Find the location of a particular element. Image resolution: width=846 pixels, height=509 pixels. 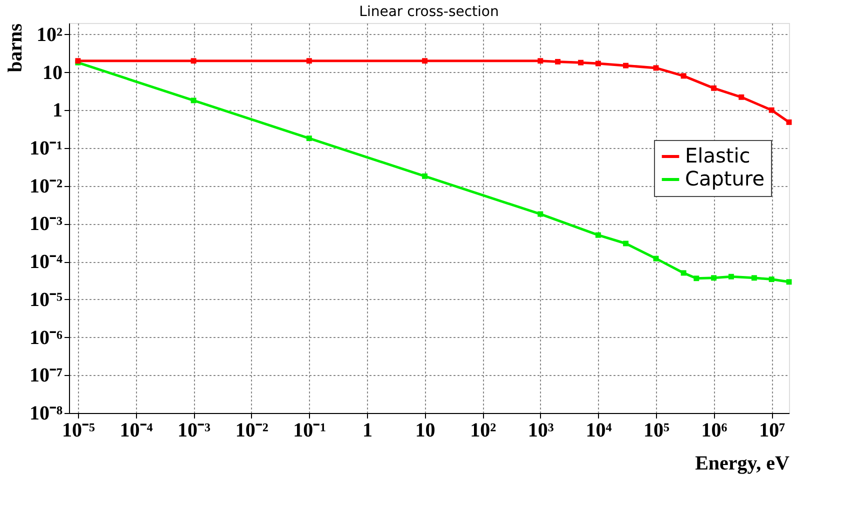

x-tick-label: 10⁻¹ is located at coordinates (309, 431).